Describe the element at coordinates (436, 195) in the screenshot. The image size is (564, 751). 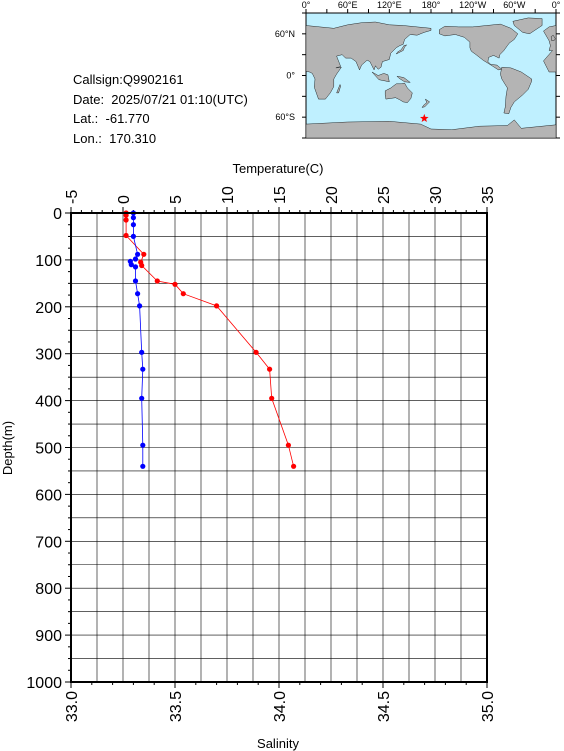
I see `temperature-tick-label: 30` at that location.